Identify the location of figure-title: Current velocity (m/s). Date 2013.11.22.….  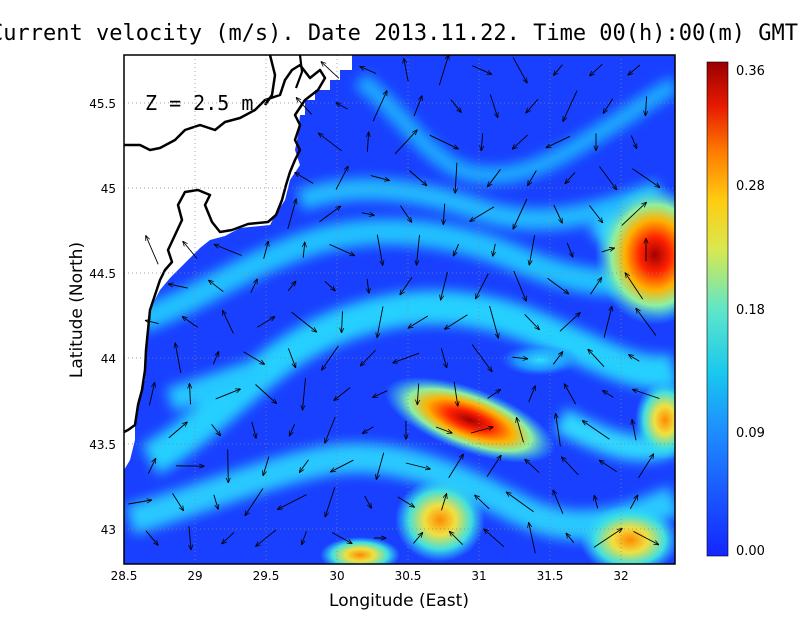
(399, 33).